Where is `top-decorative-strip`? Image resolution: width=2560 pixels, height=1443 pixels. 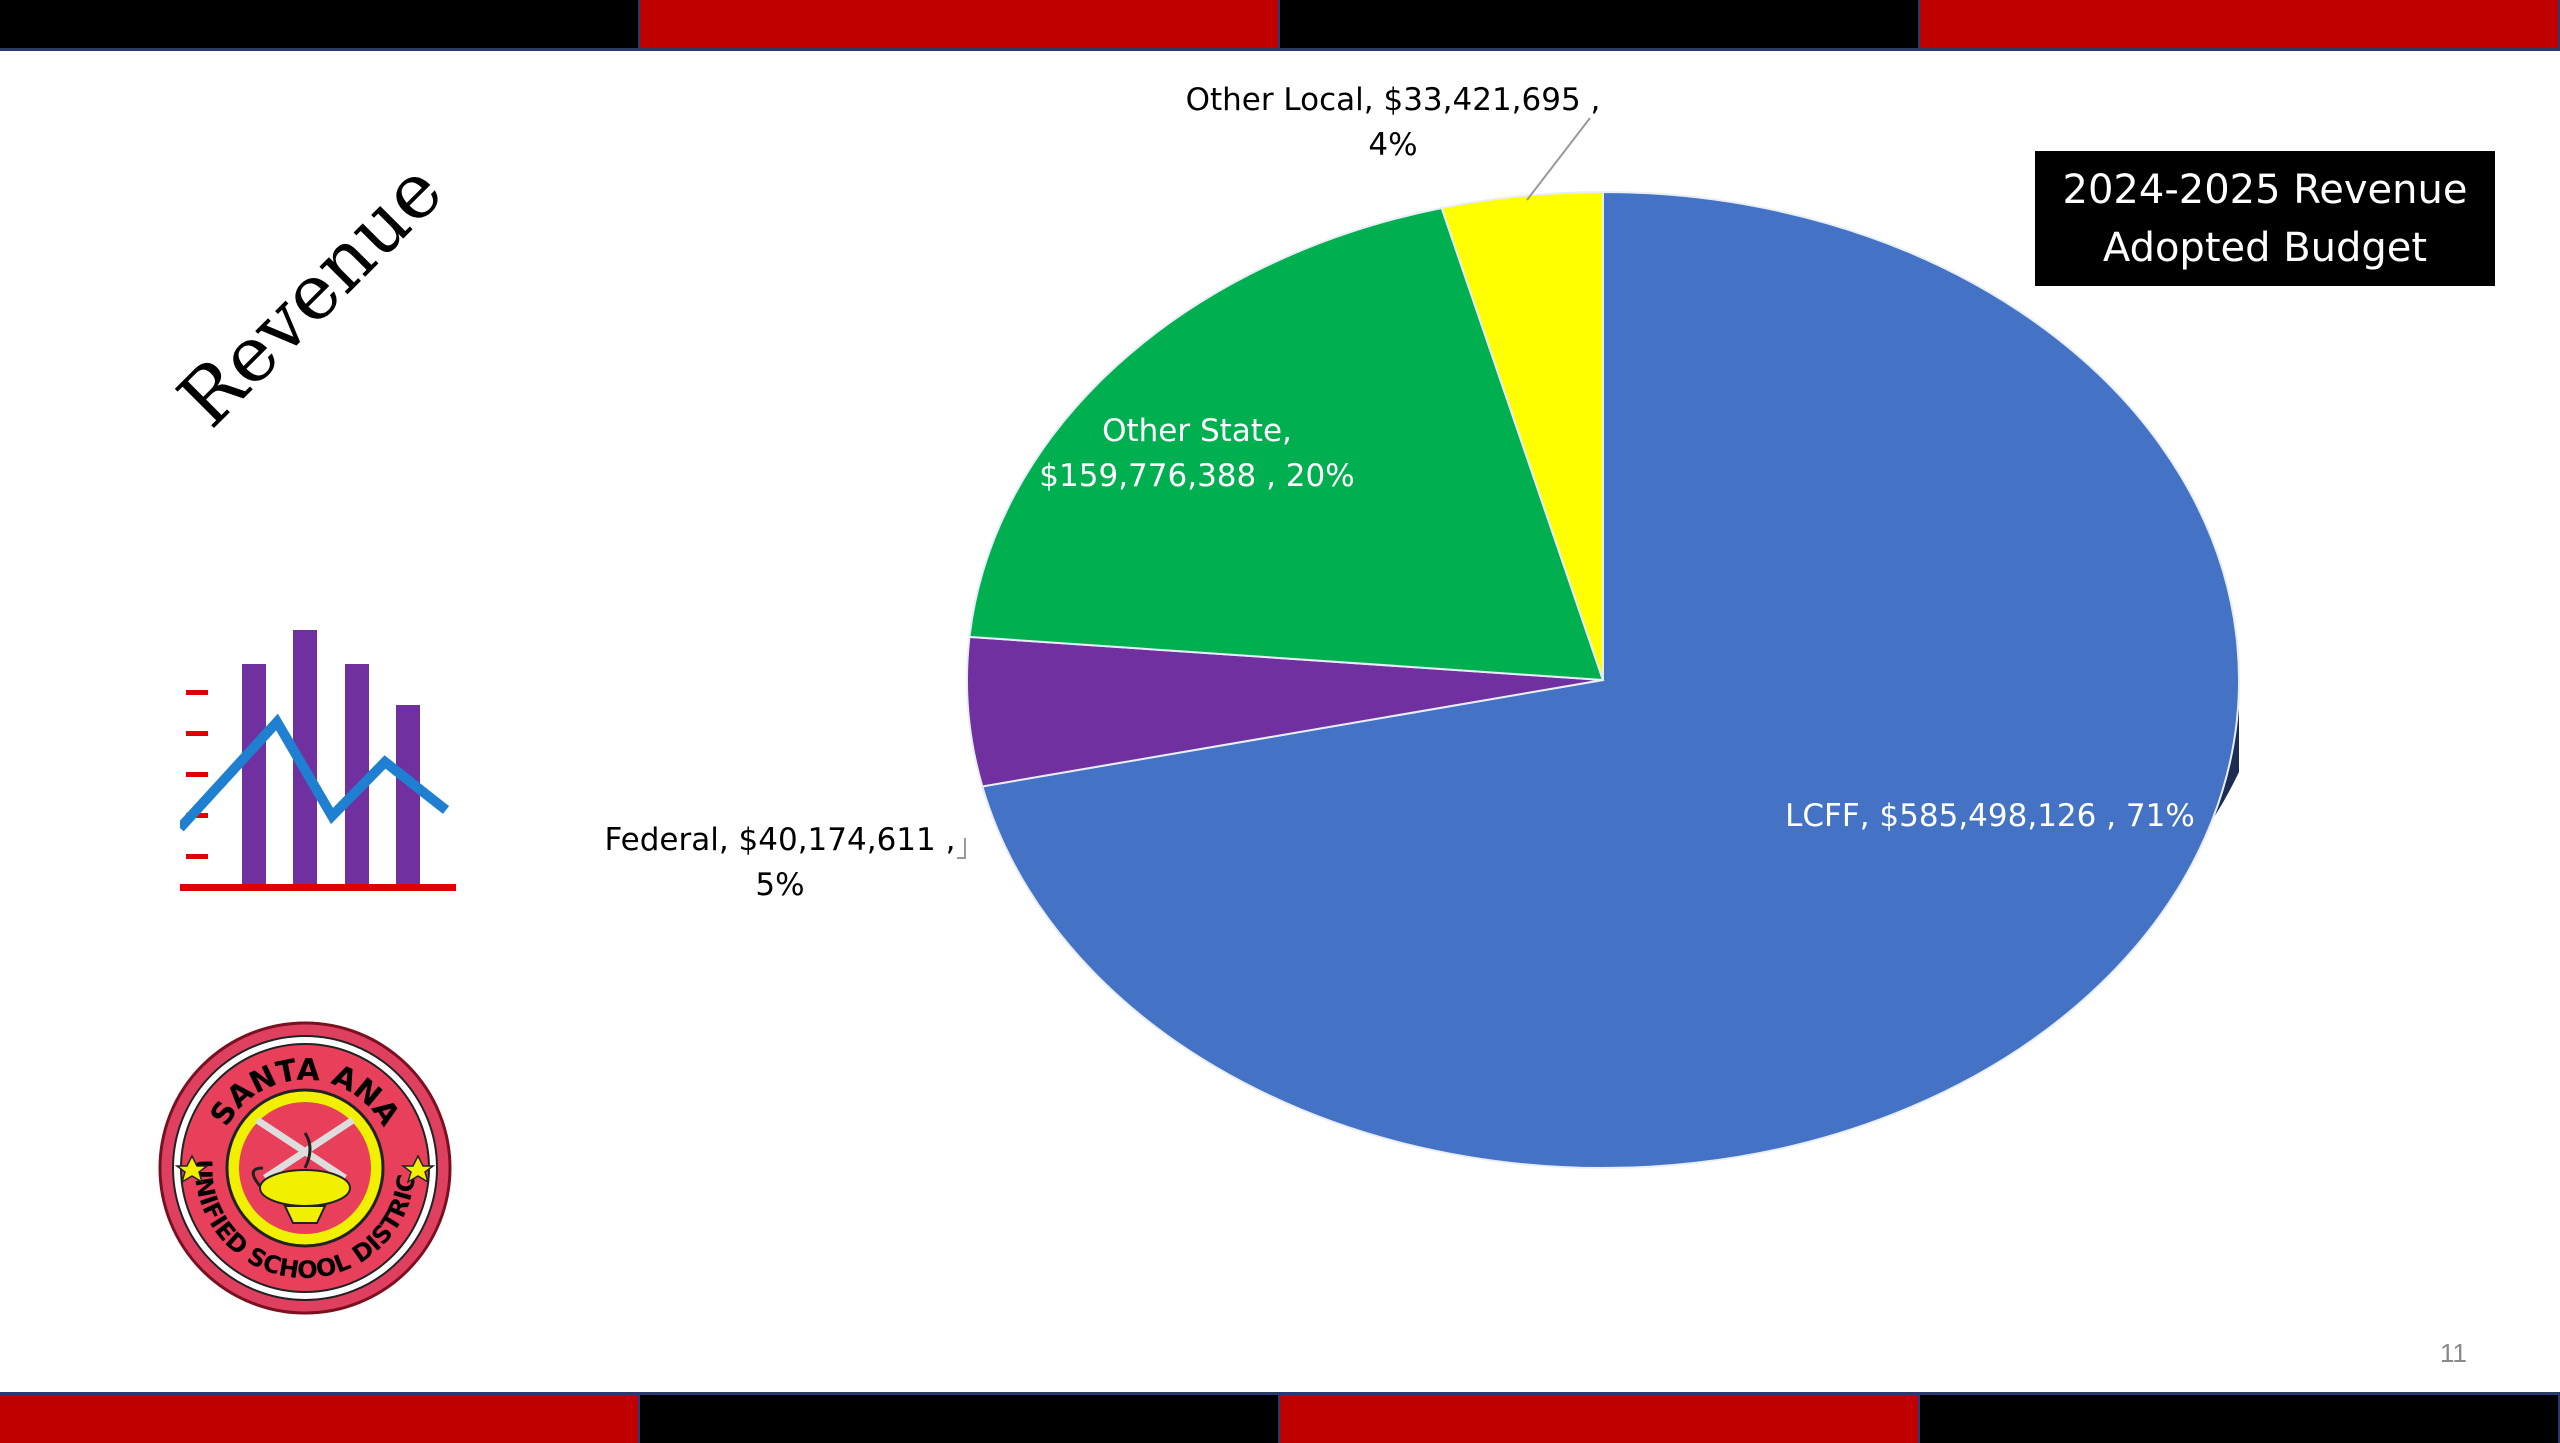 top-decorative-strip is located at coordinates (1280, 25).